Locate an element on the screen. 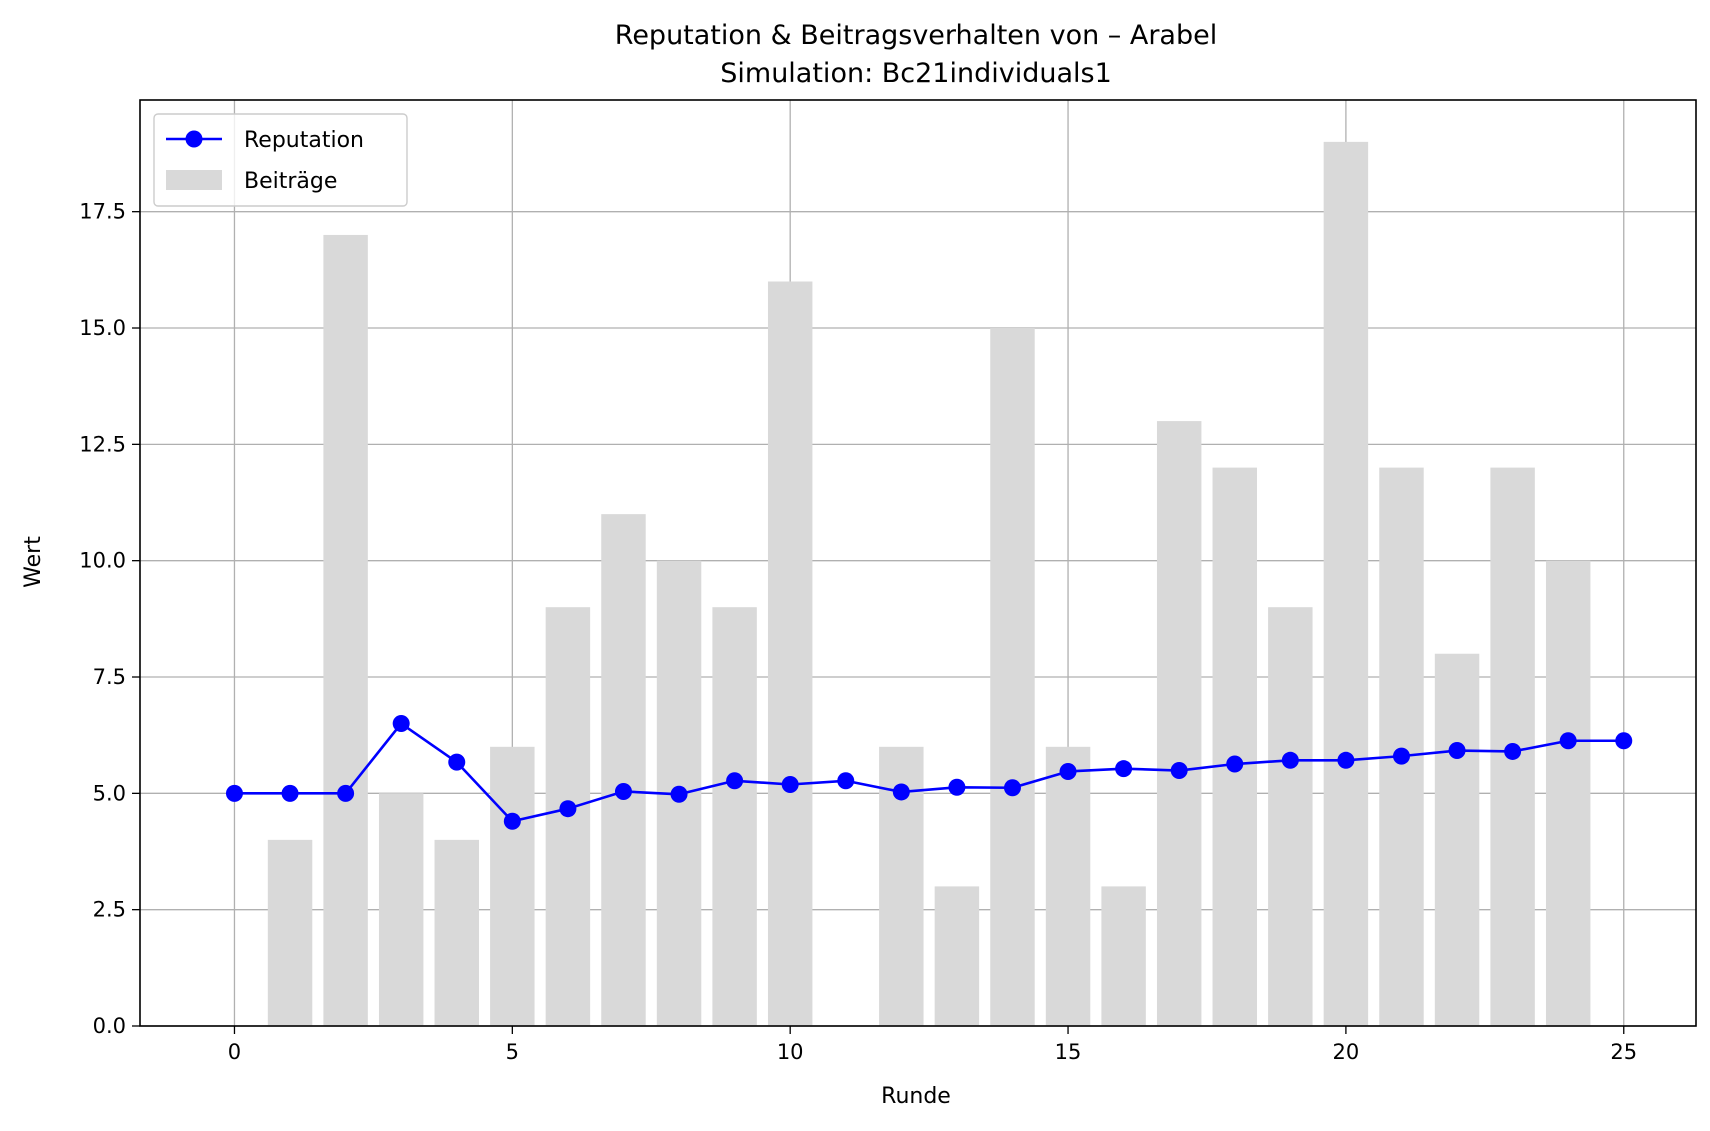 Image resolution: width=1710 pixels, height=1131 pixels. x-axis-label: Runde is located at coordinates (916, 1096).